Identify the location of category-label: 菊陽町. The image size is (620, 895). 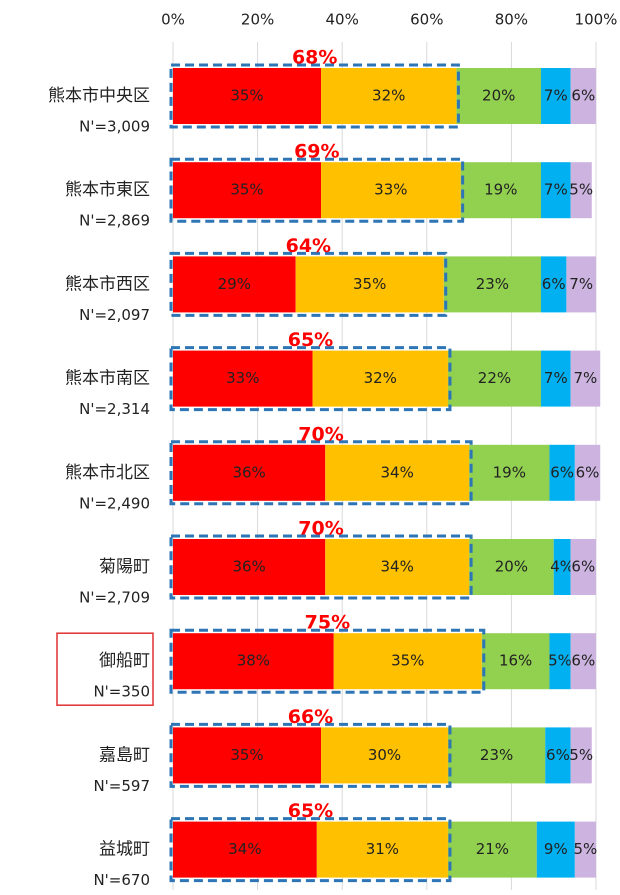
(124, 567).